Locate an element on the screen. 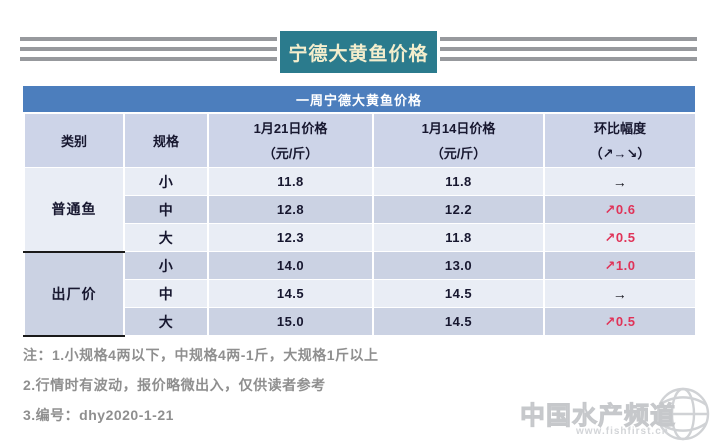  page-title: 宁德大黄鱼价格 is located at coordinates (358, 54).